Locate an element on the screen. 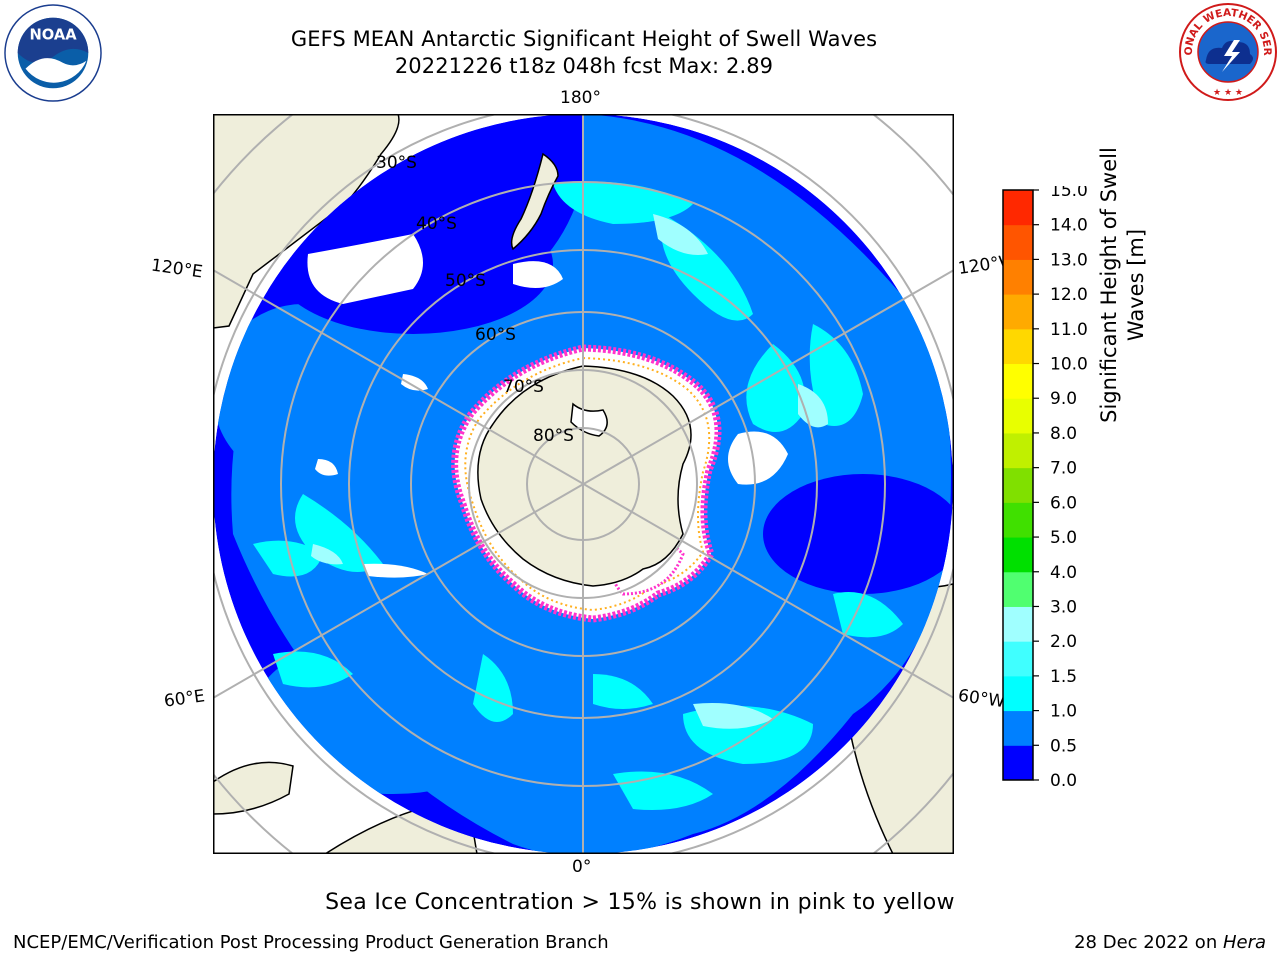  colorbar-tick-label: 3.0 is located at coordinates (1063, 607).